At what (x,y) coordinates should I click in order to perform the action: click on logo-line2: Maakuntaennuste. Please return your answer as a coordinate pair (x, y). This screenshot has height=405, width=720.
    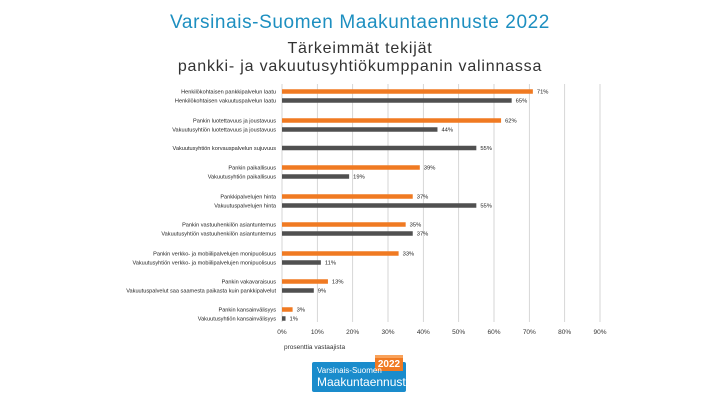
    Looking at the image, I should click on (365, 382).